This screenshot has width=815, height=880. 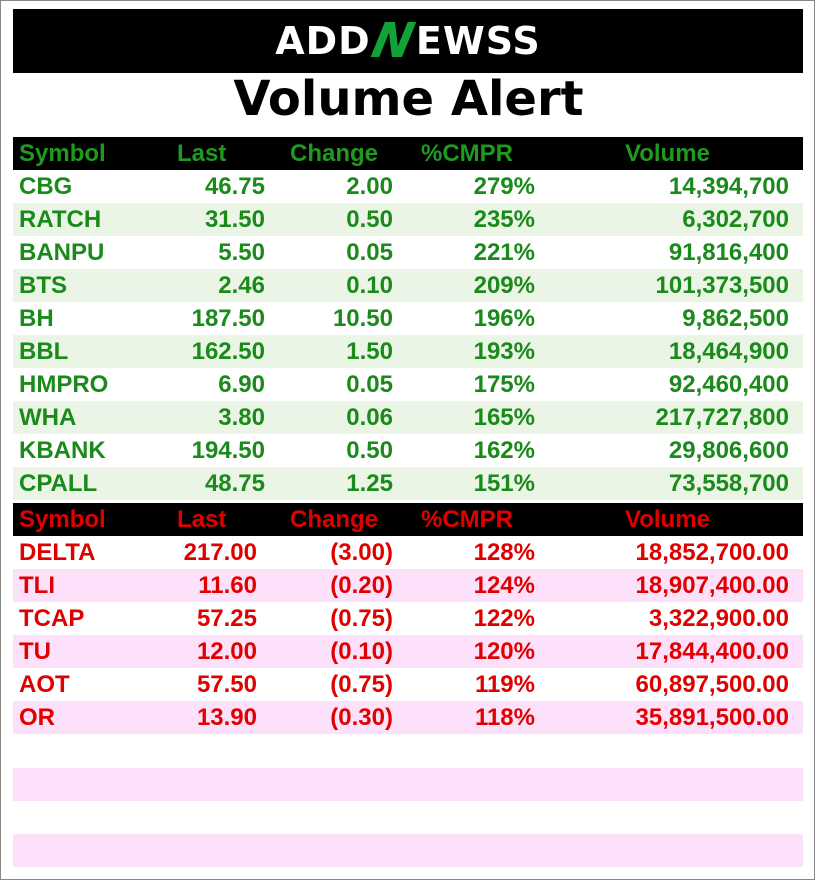 What do you see at coordinates (504, 318) in the screenshot?
I see `cell-cmpr: 196%` at bounding box center [504, 318].